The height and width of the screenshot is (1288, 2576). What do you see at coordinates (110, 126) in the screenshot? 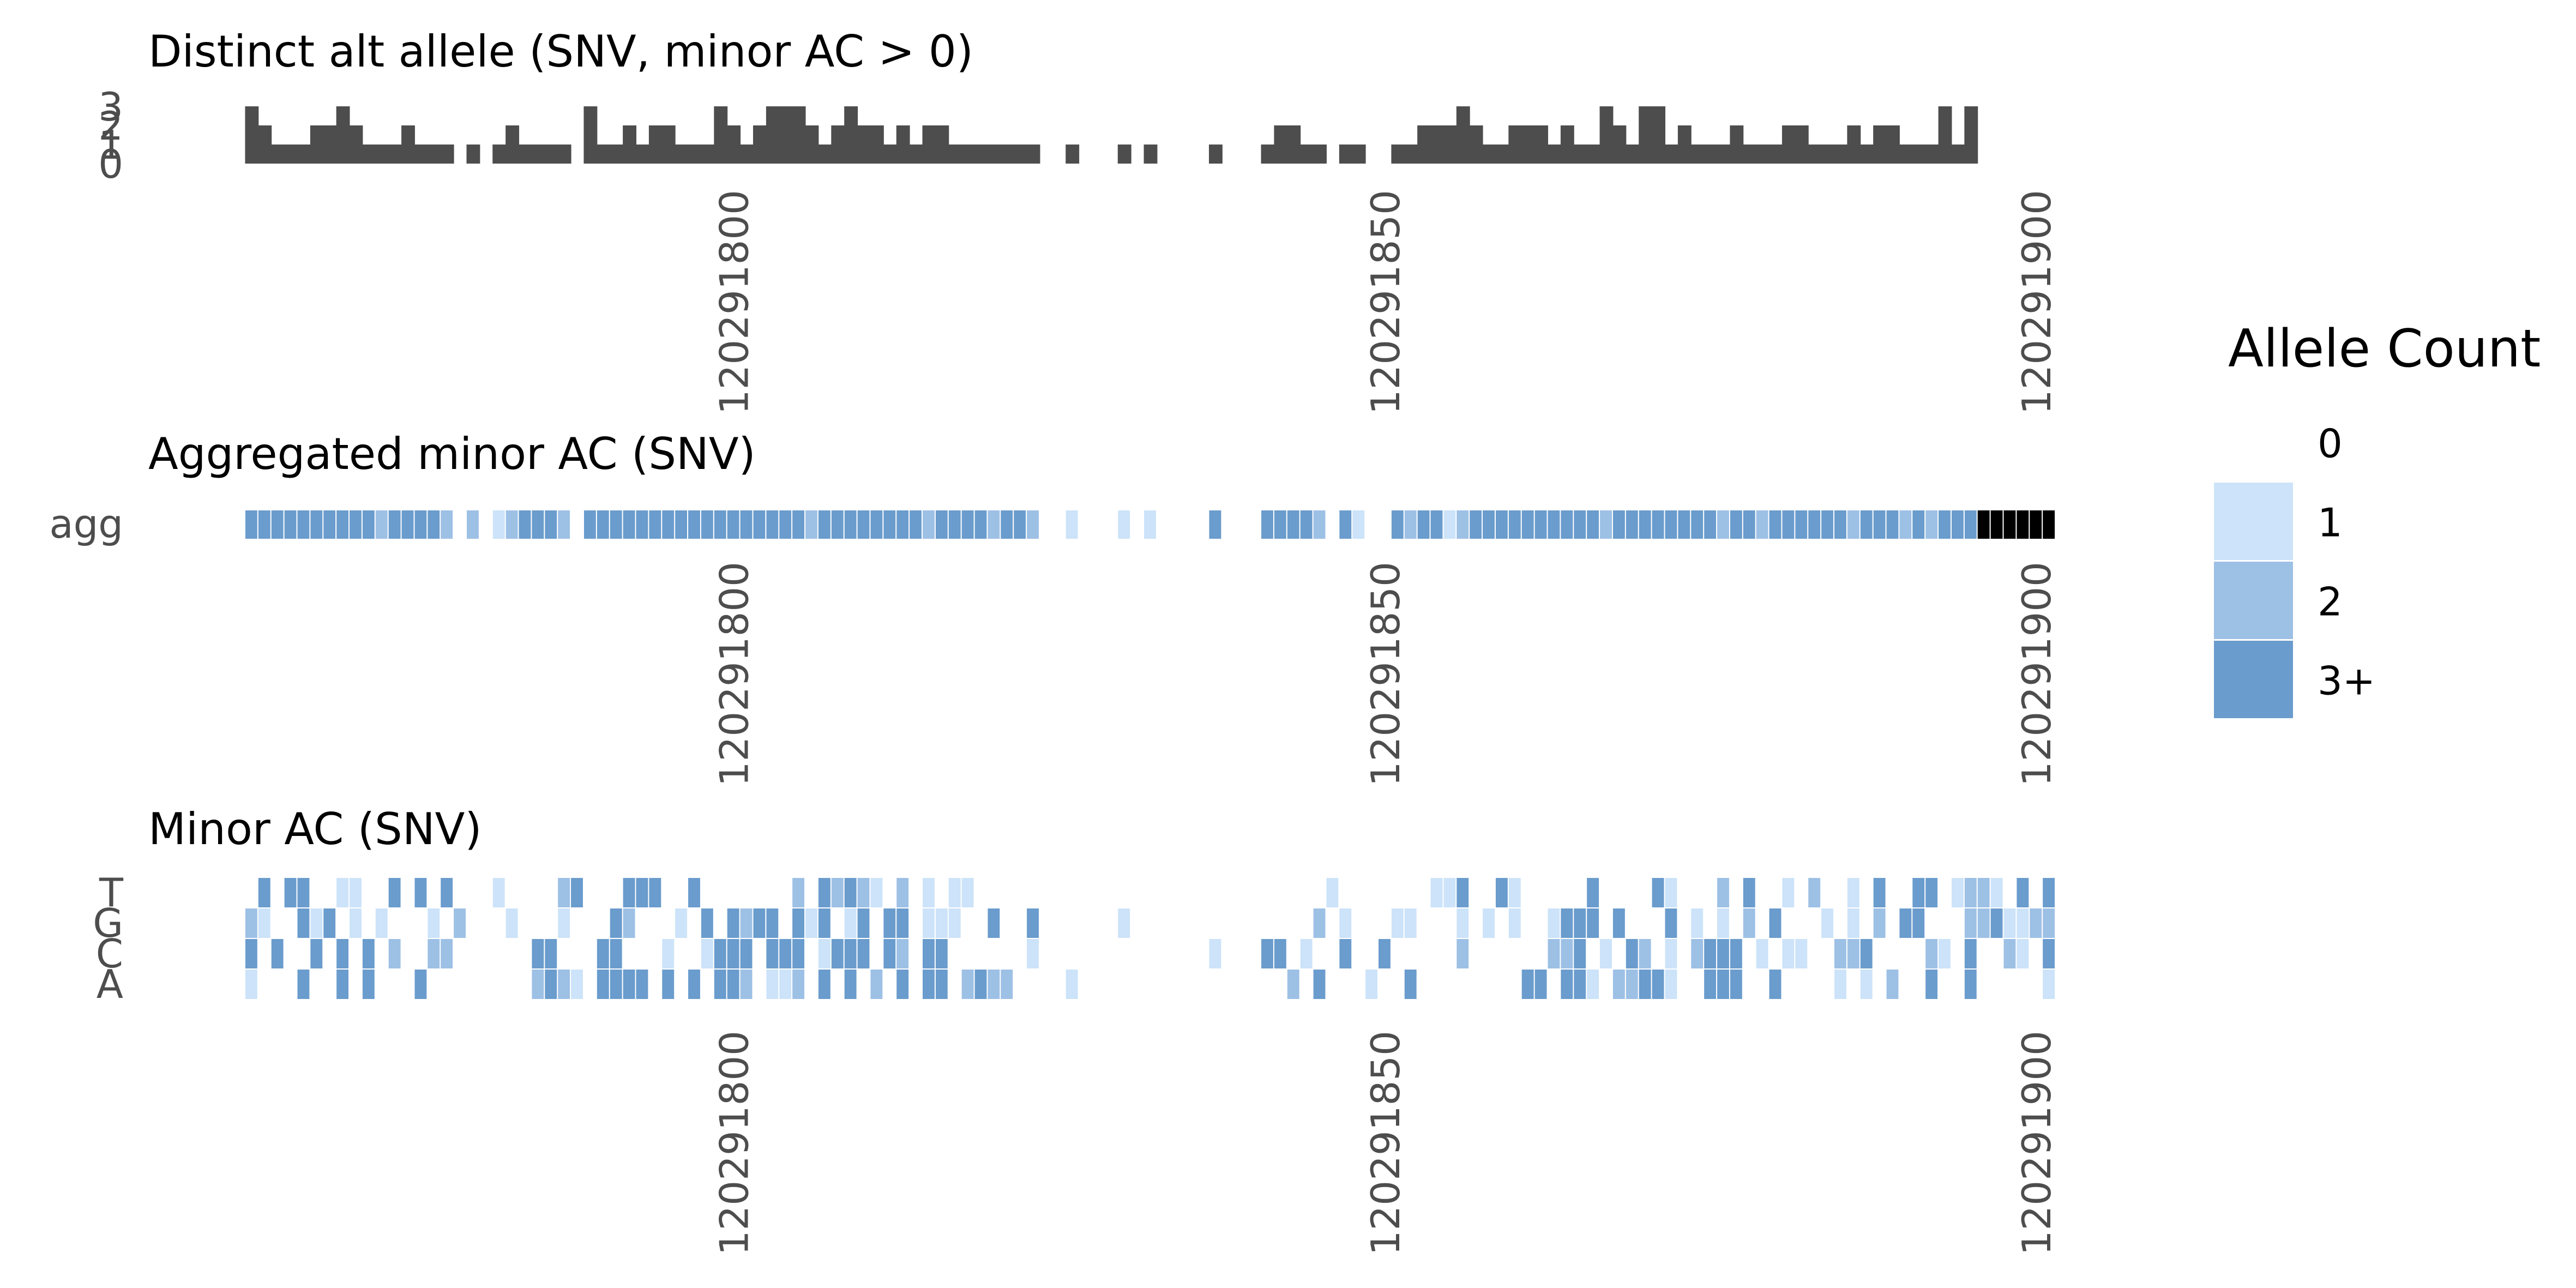
I see `y-tick-label: 2` at bounding box center [110, 126].